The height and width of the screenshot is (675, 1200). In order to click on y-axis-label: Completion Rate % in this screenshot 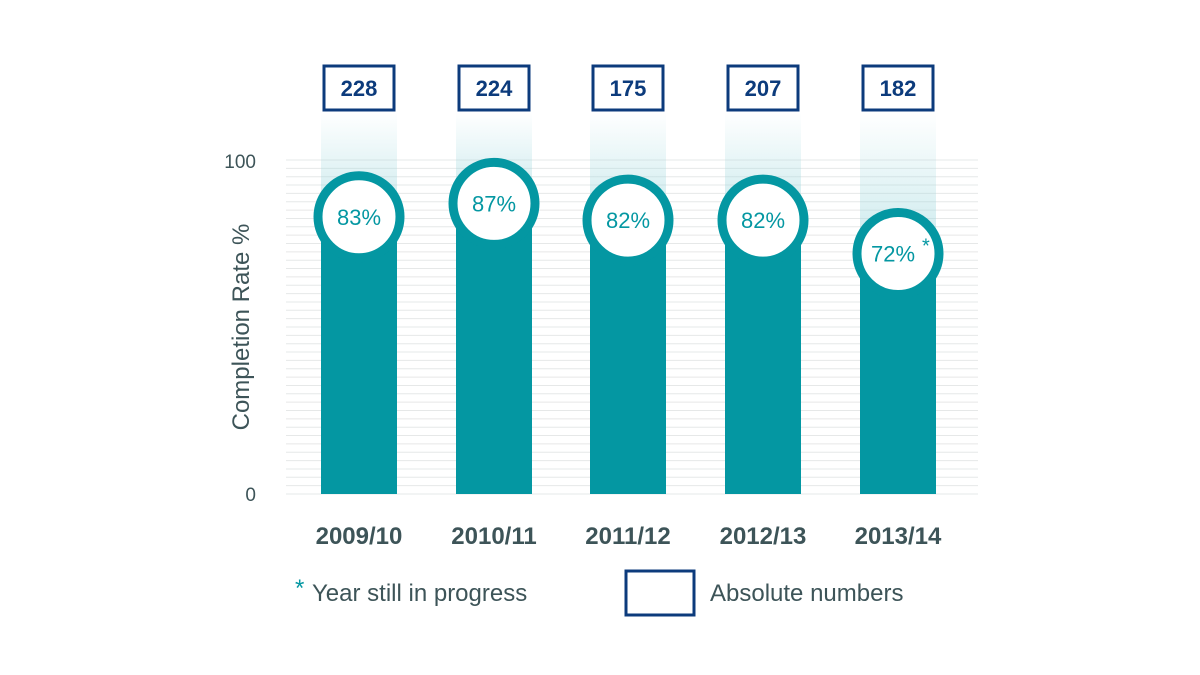, I will do `click(241, 327)`.